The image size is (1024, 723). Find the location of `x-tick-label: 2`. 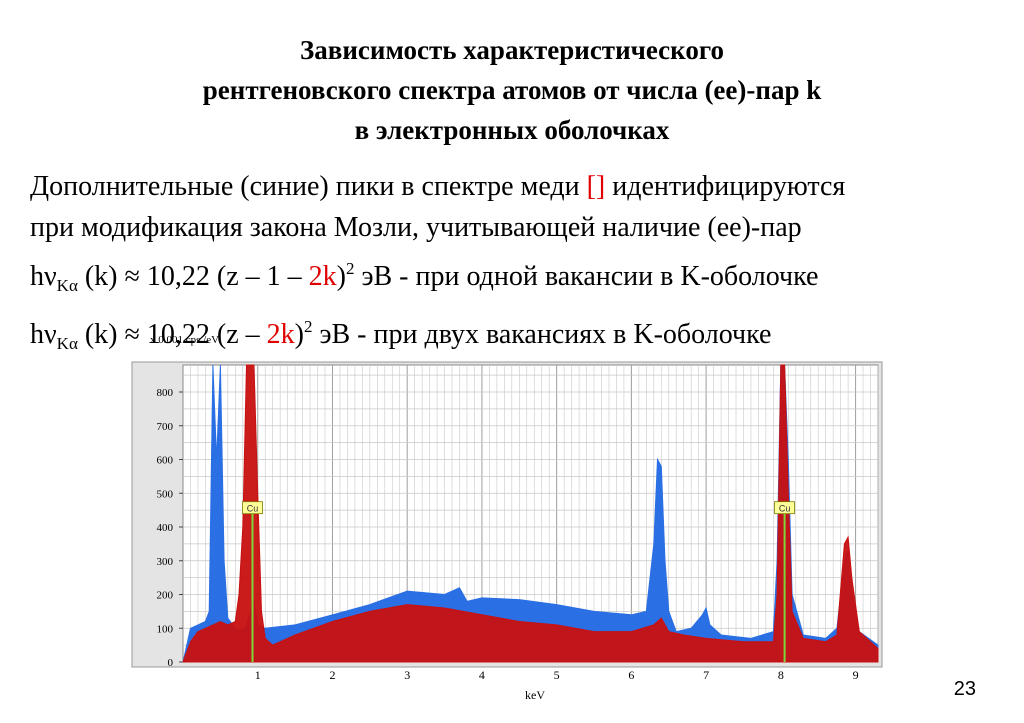

x-tick-label: 2 is located at coordinates (332, 675).